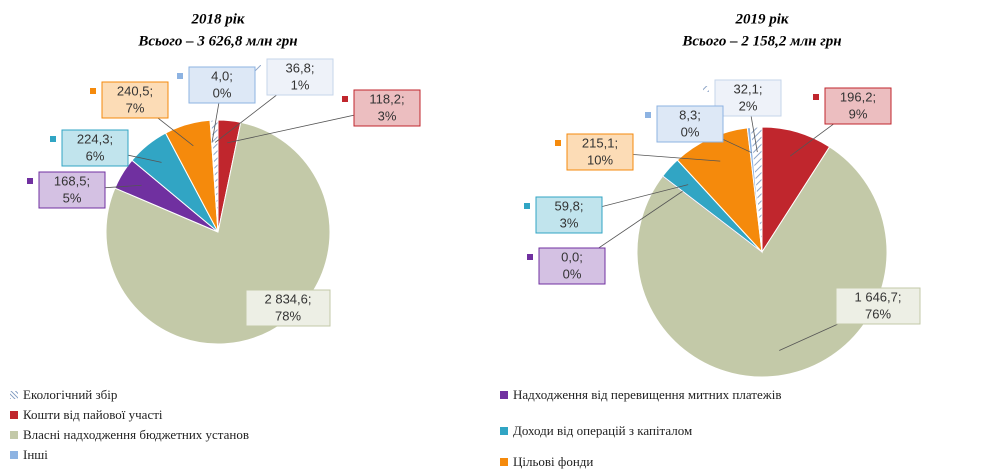 The width and height of the screenshot is (1005, 472). Describe the element at coordinates (300, 84) in the screenshot. I see `data-label: 1%` at that location.